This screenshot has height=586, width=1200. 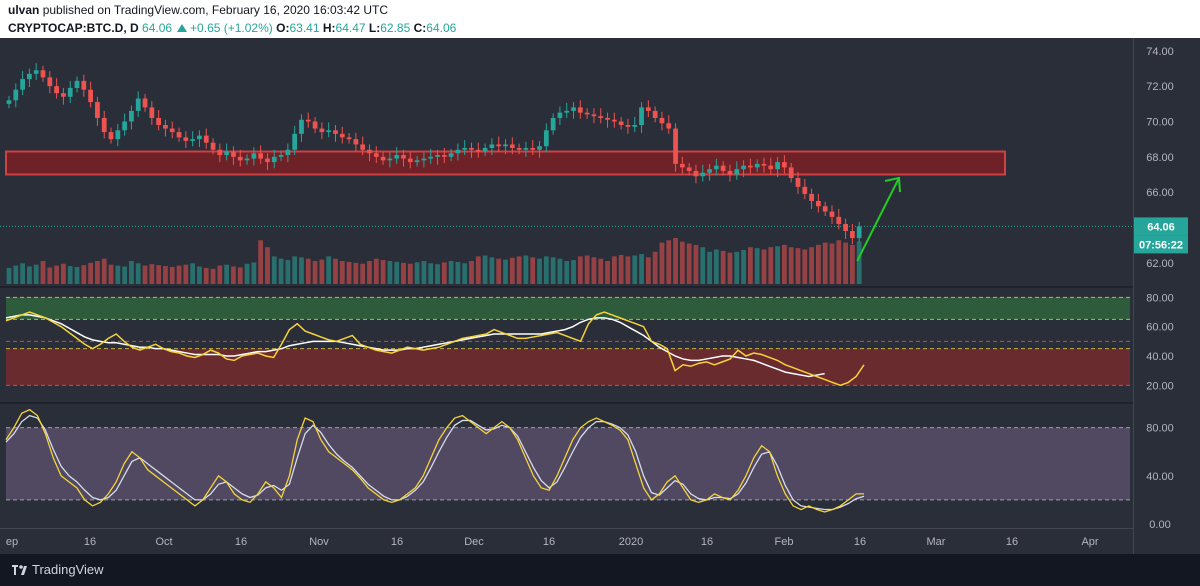 I want to click on up-arrow-icon, so click(x=182, y=28).